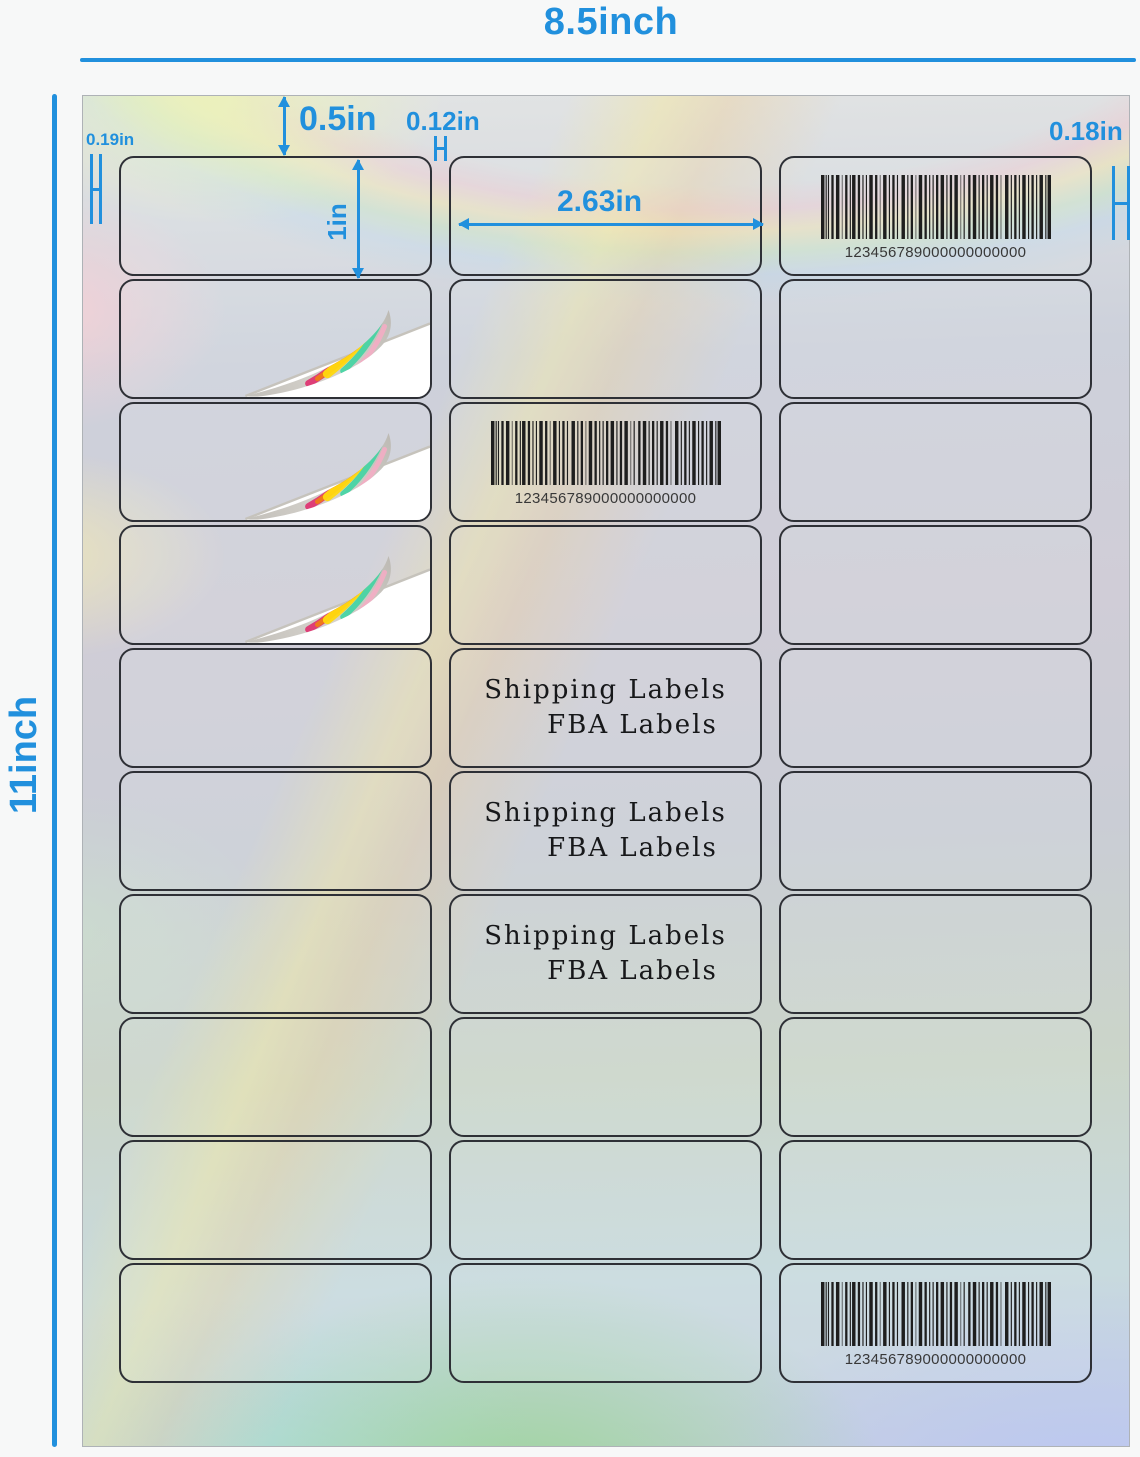 The height and width of the screenshot is (1457, 1140). I want to click on right-margin-mark, so click(1121, 203).